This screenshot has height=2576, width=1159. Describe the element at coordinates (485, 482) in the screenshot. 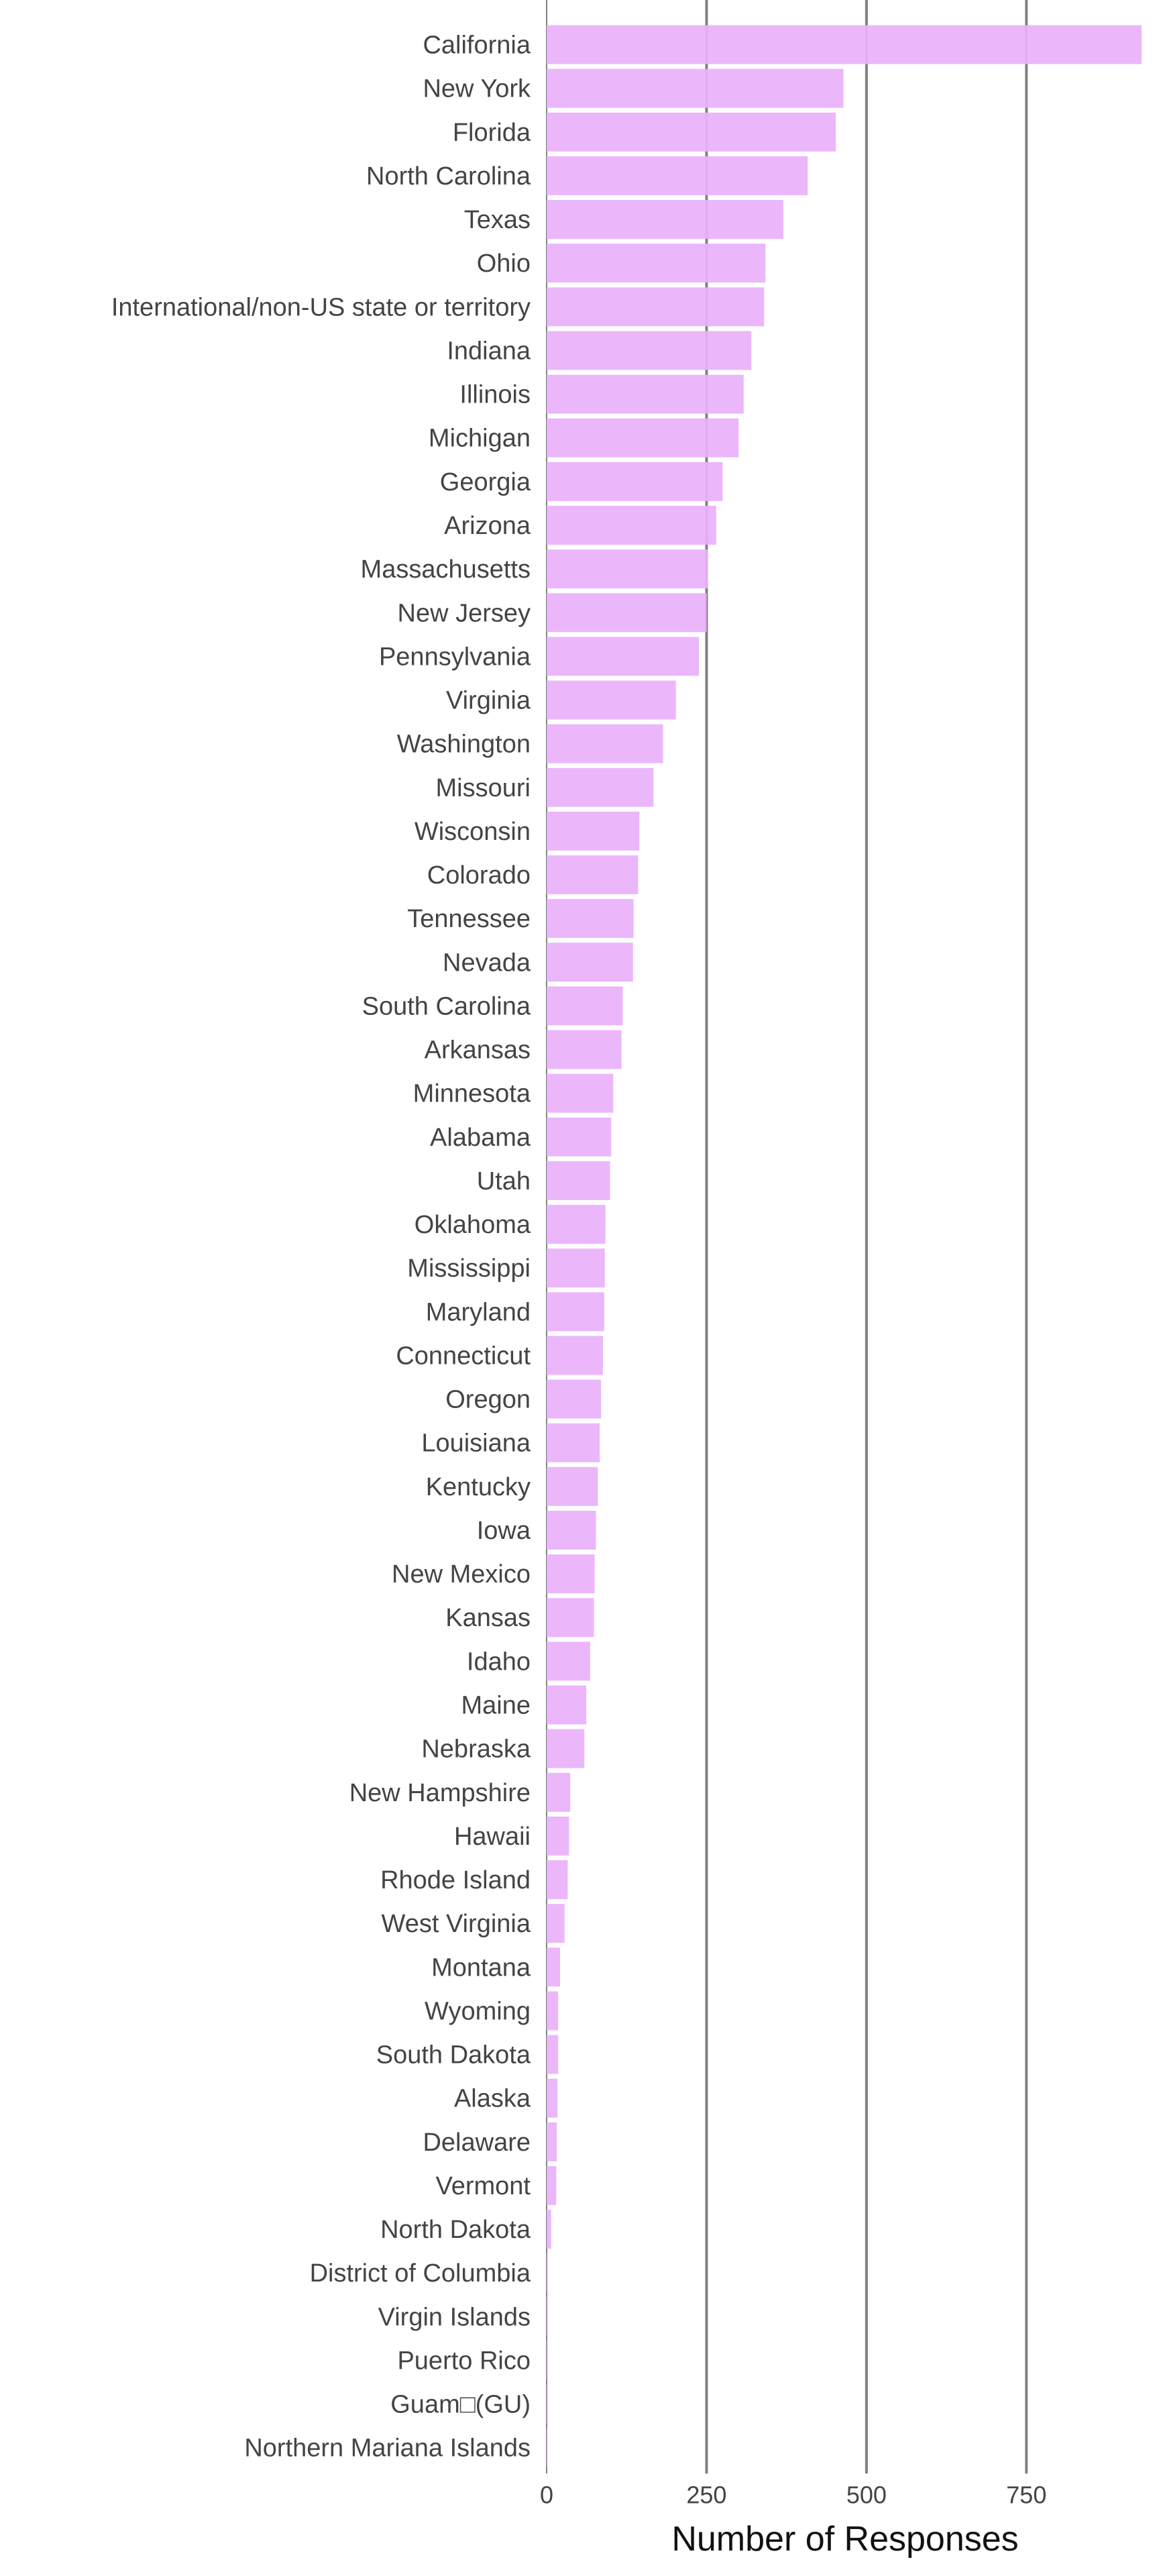

I see `category-label: Georgia` at that location.